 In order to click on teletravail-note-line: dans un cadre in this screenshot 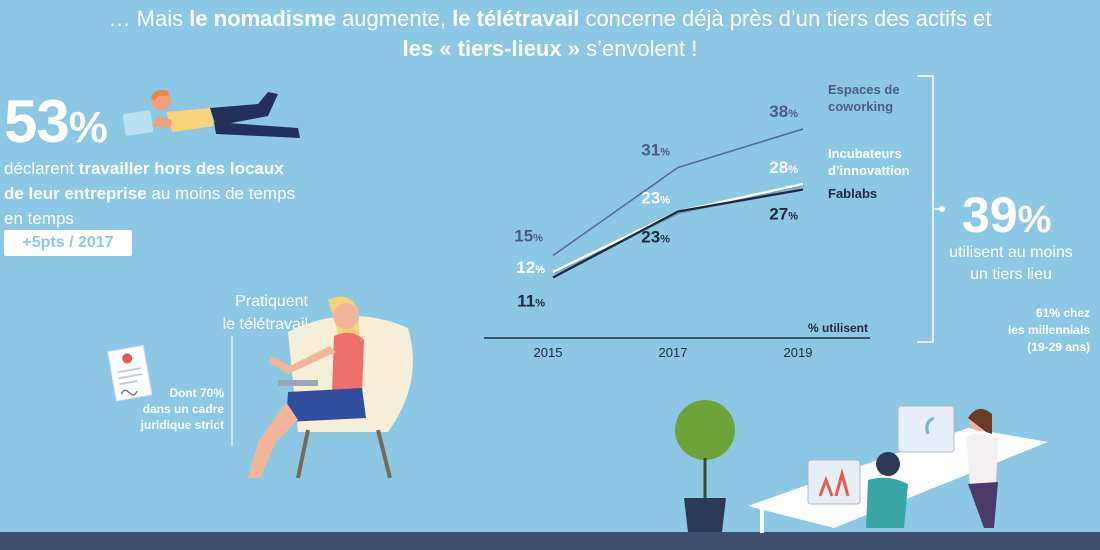, I will do `click(183, 409)`.